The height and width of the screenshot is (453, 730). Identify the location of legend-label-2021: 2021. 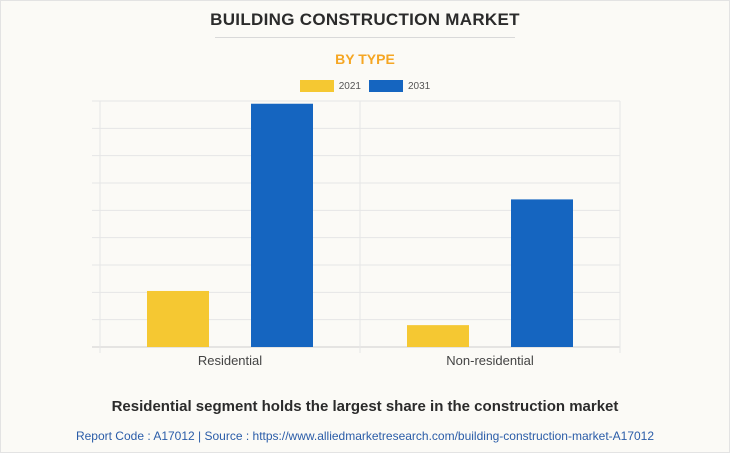
(349, 86).